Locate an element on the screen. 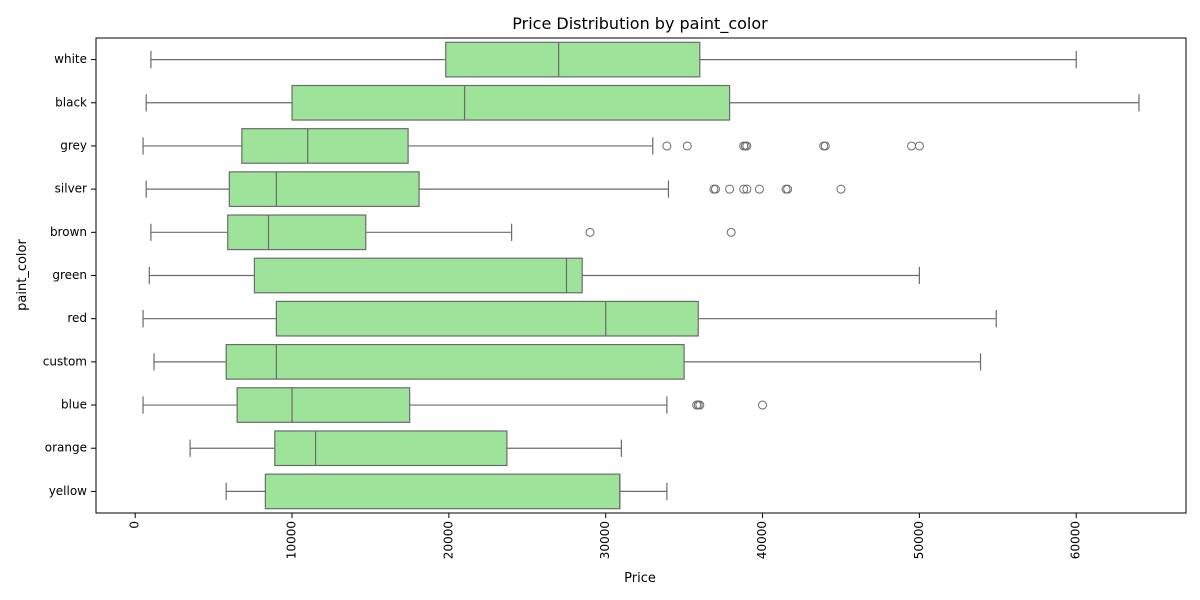 The width and height of the screenshot is (1200, 600). box-white is located at coordinates (613, 59).